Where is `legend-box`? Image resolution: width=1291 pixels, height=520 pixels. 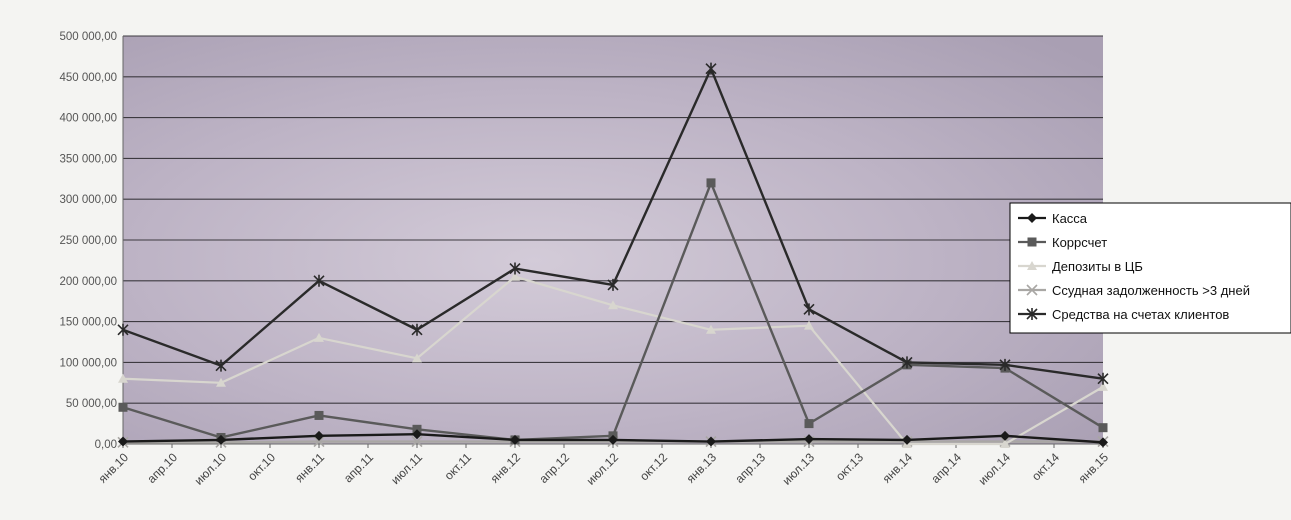 legend-box is located at coordinates (1150, 268).